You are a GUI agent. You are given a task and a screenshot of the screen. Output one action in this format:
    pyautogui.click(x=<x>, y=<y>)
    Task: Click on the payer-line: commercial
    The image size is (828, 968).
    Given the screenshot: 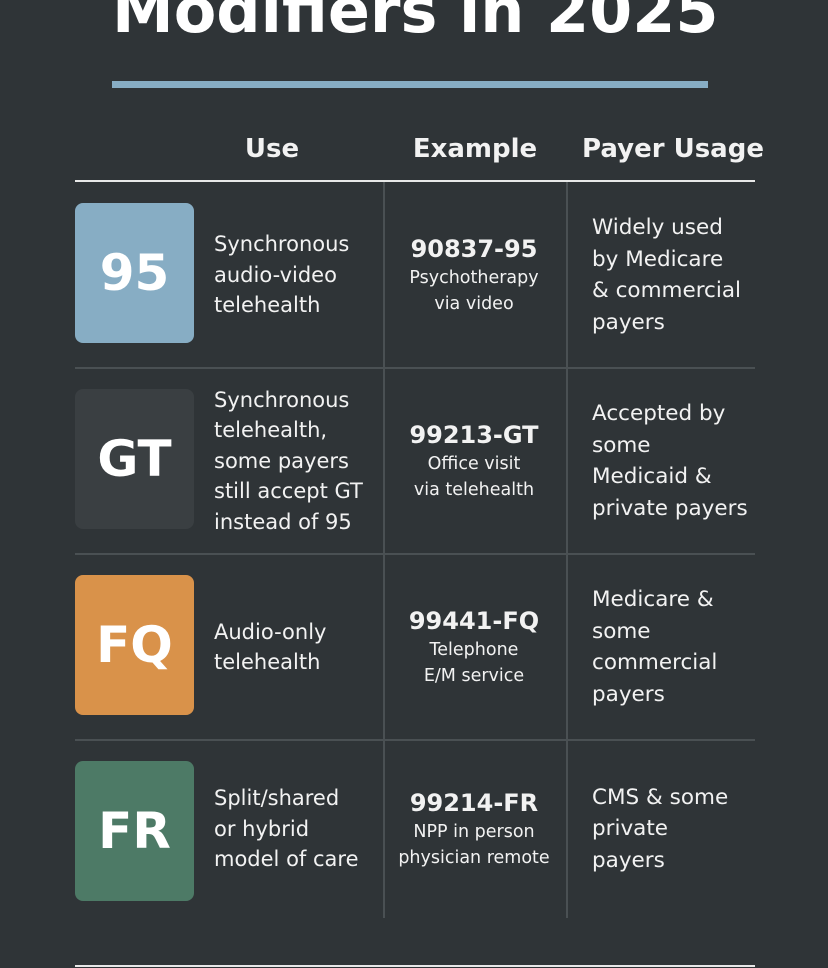 What is the action you would take?
    pyautogui.click(x=655, y=662)
    